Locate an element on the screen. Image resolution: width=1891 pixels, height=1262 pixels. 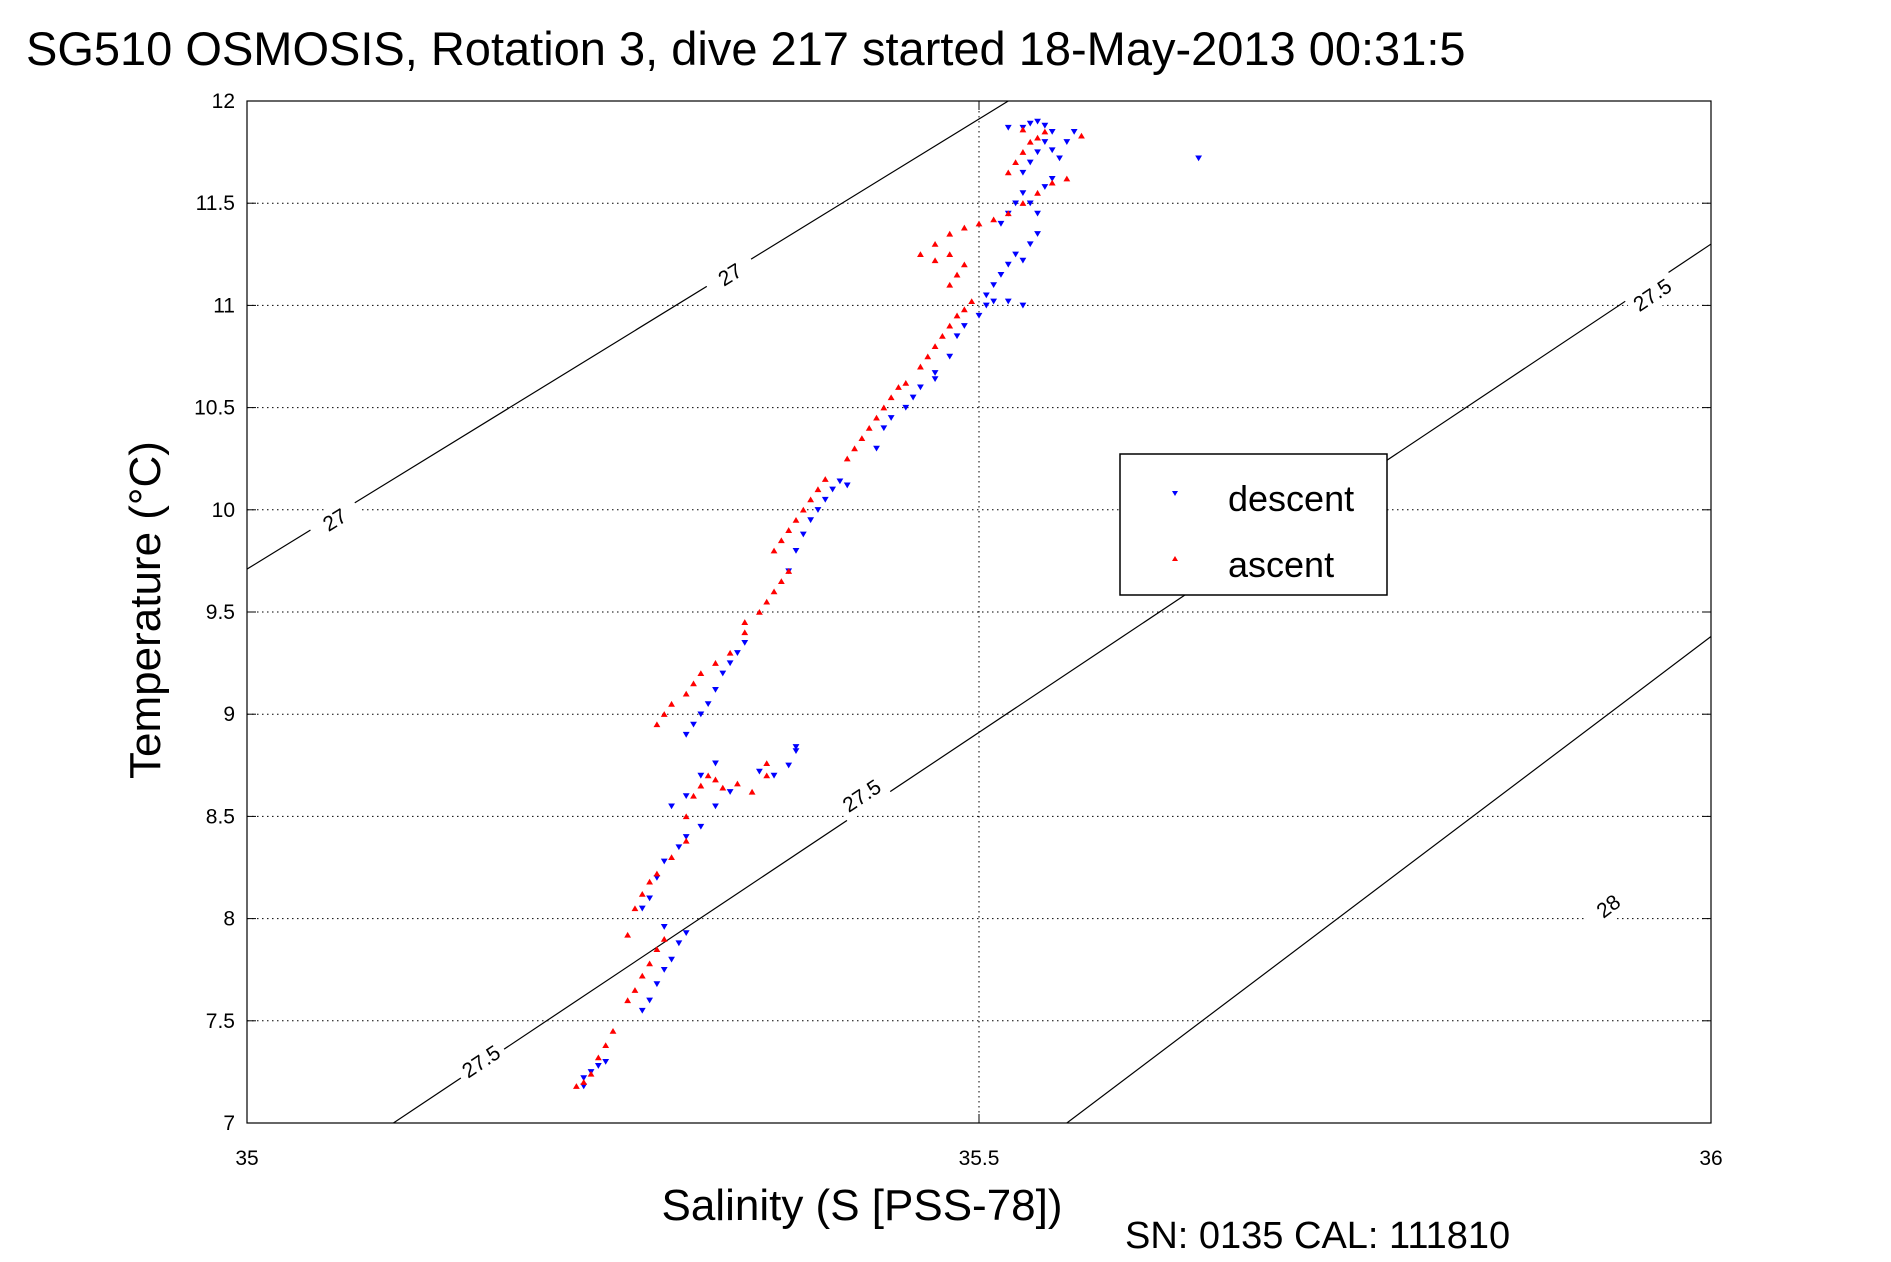
x-tick-label: 35.5 is located at coordinates (979, 1158).